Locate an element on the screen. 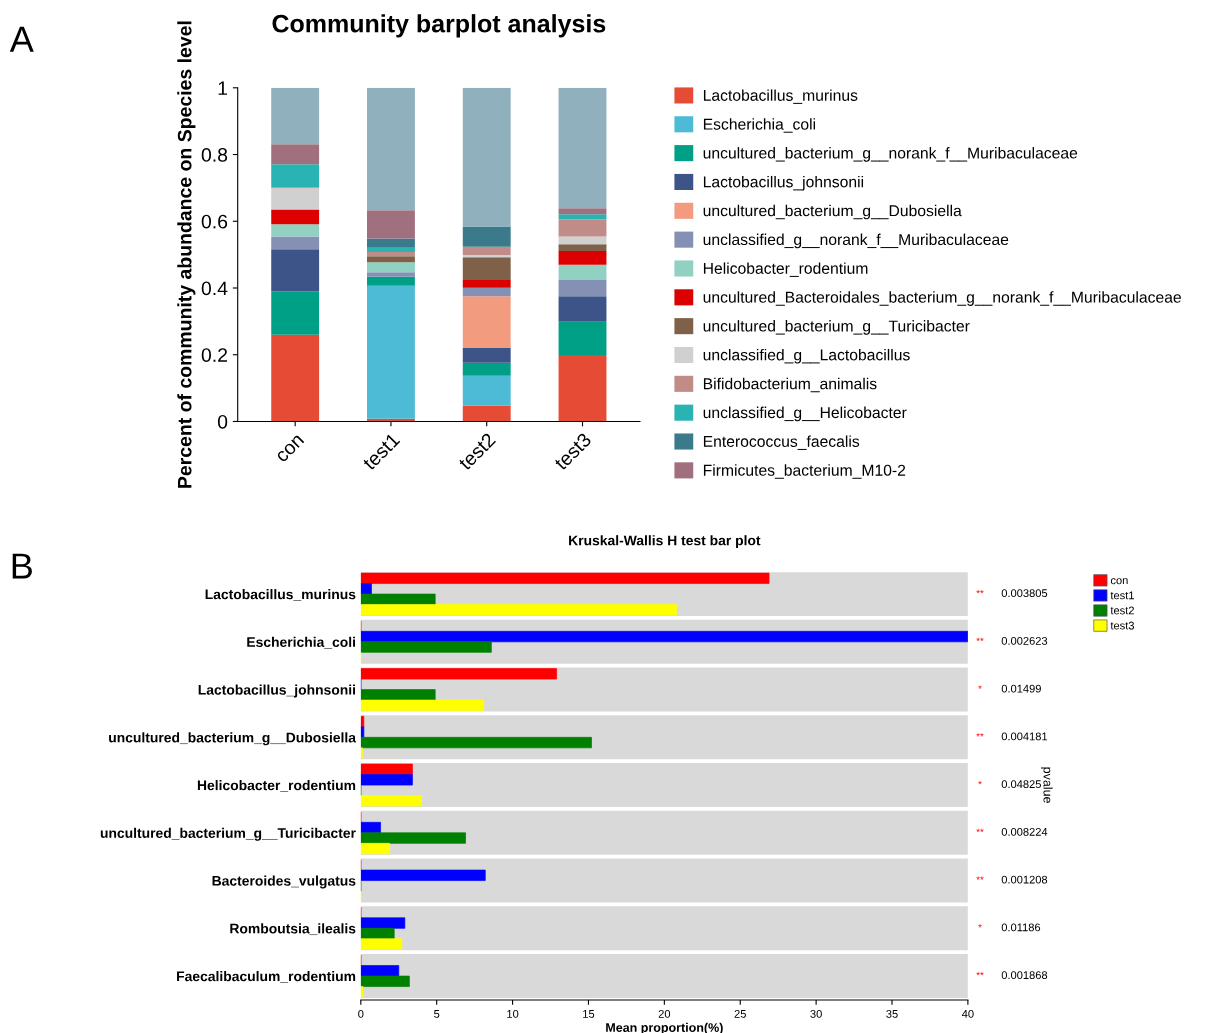 The width and height of the screenshot is (1219, 1033). chart-title: Community barplot analysis is located at coordinates (439, 26).